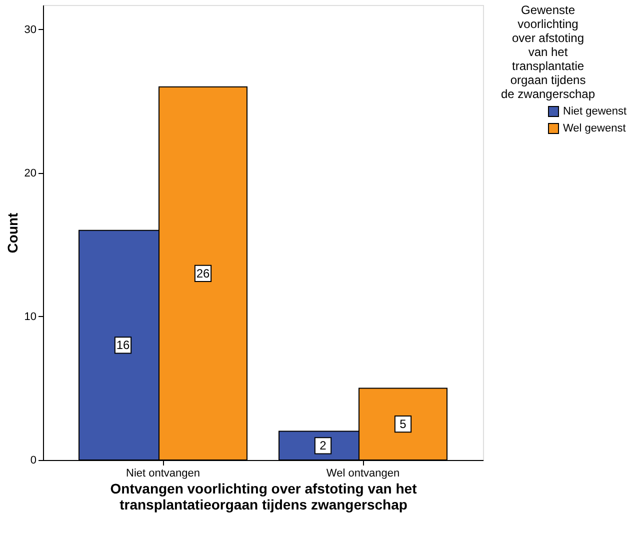 The image size is (635, 548). Describe the element at coordinates (323, 445) in the screenshot. I see `data-label: 2` at that location.